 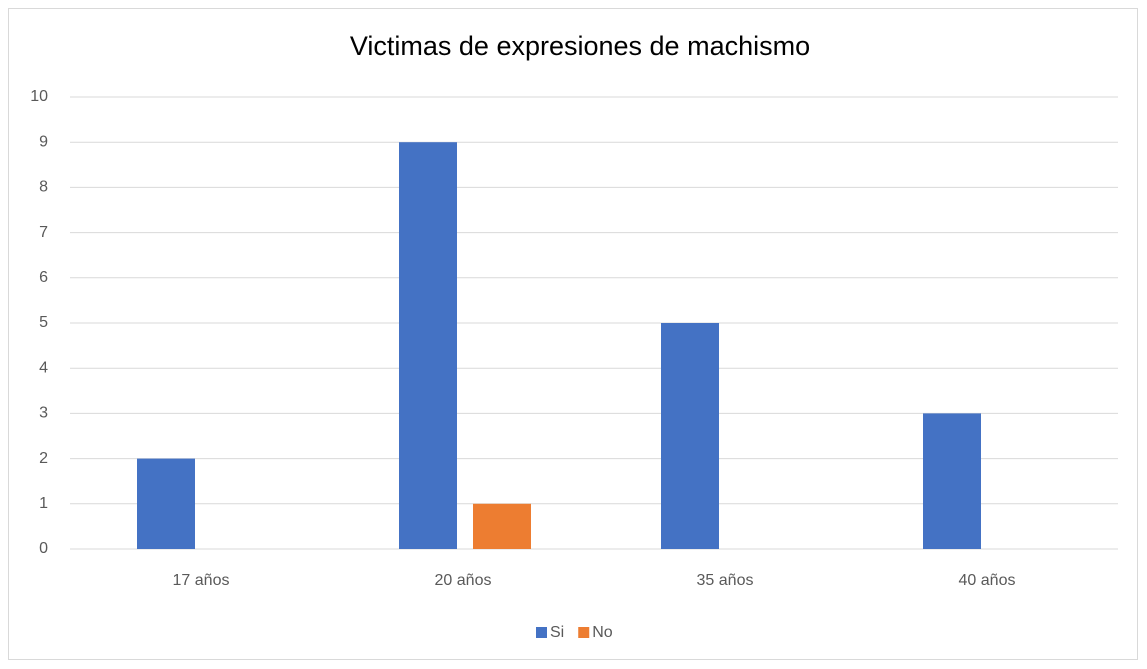 What do you see at coordinates (43, 367) in the screenshot?
I see `y-tick-label: 4` at bounding box center [43, 367].